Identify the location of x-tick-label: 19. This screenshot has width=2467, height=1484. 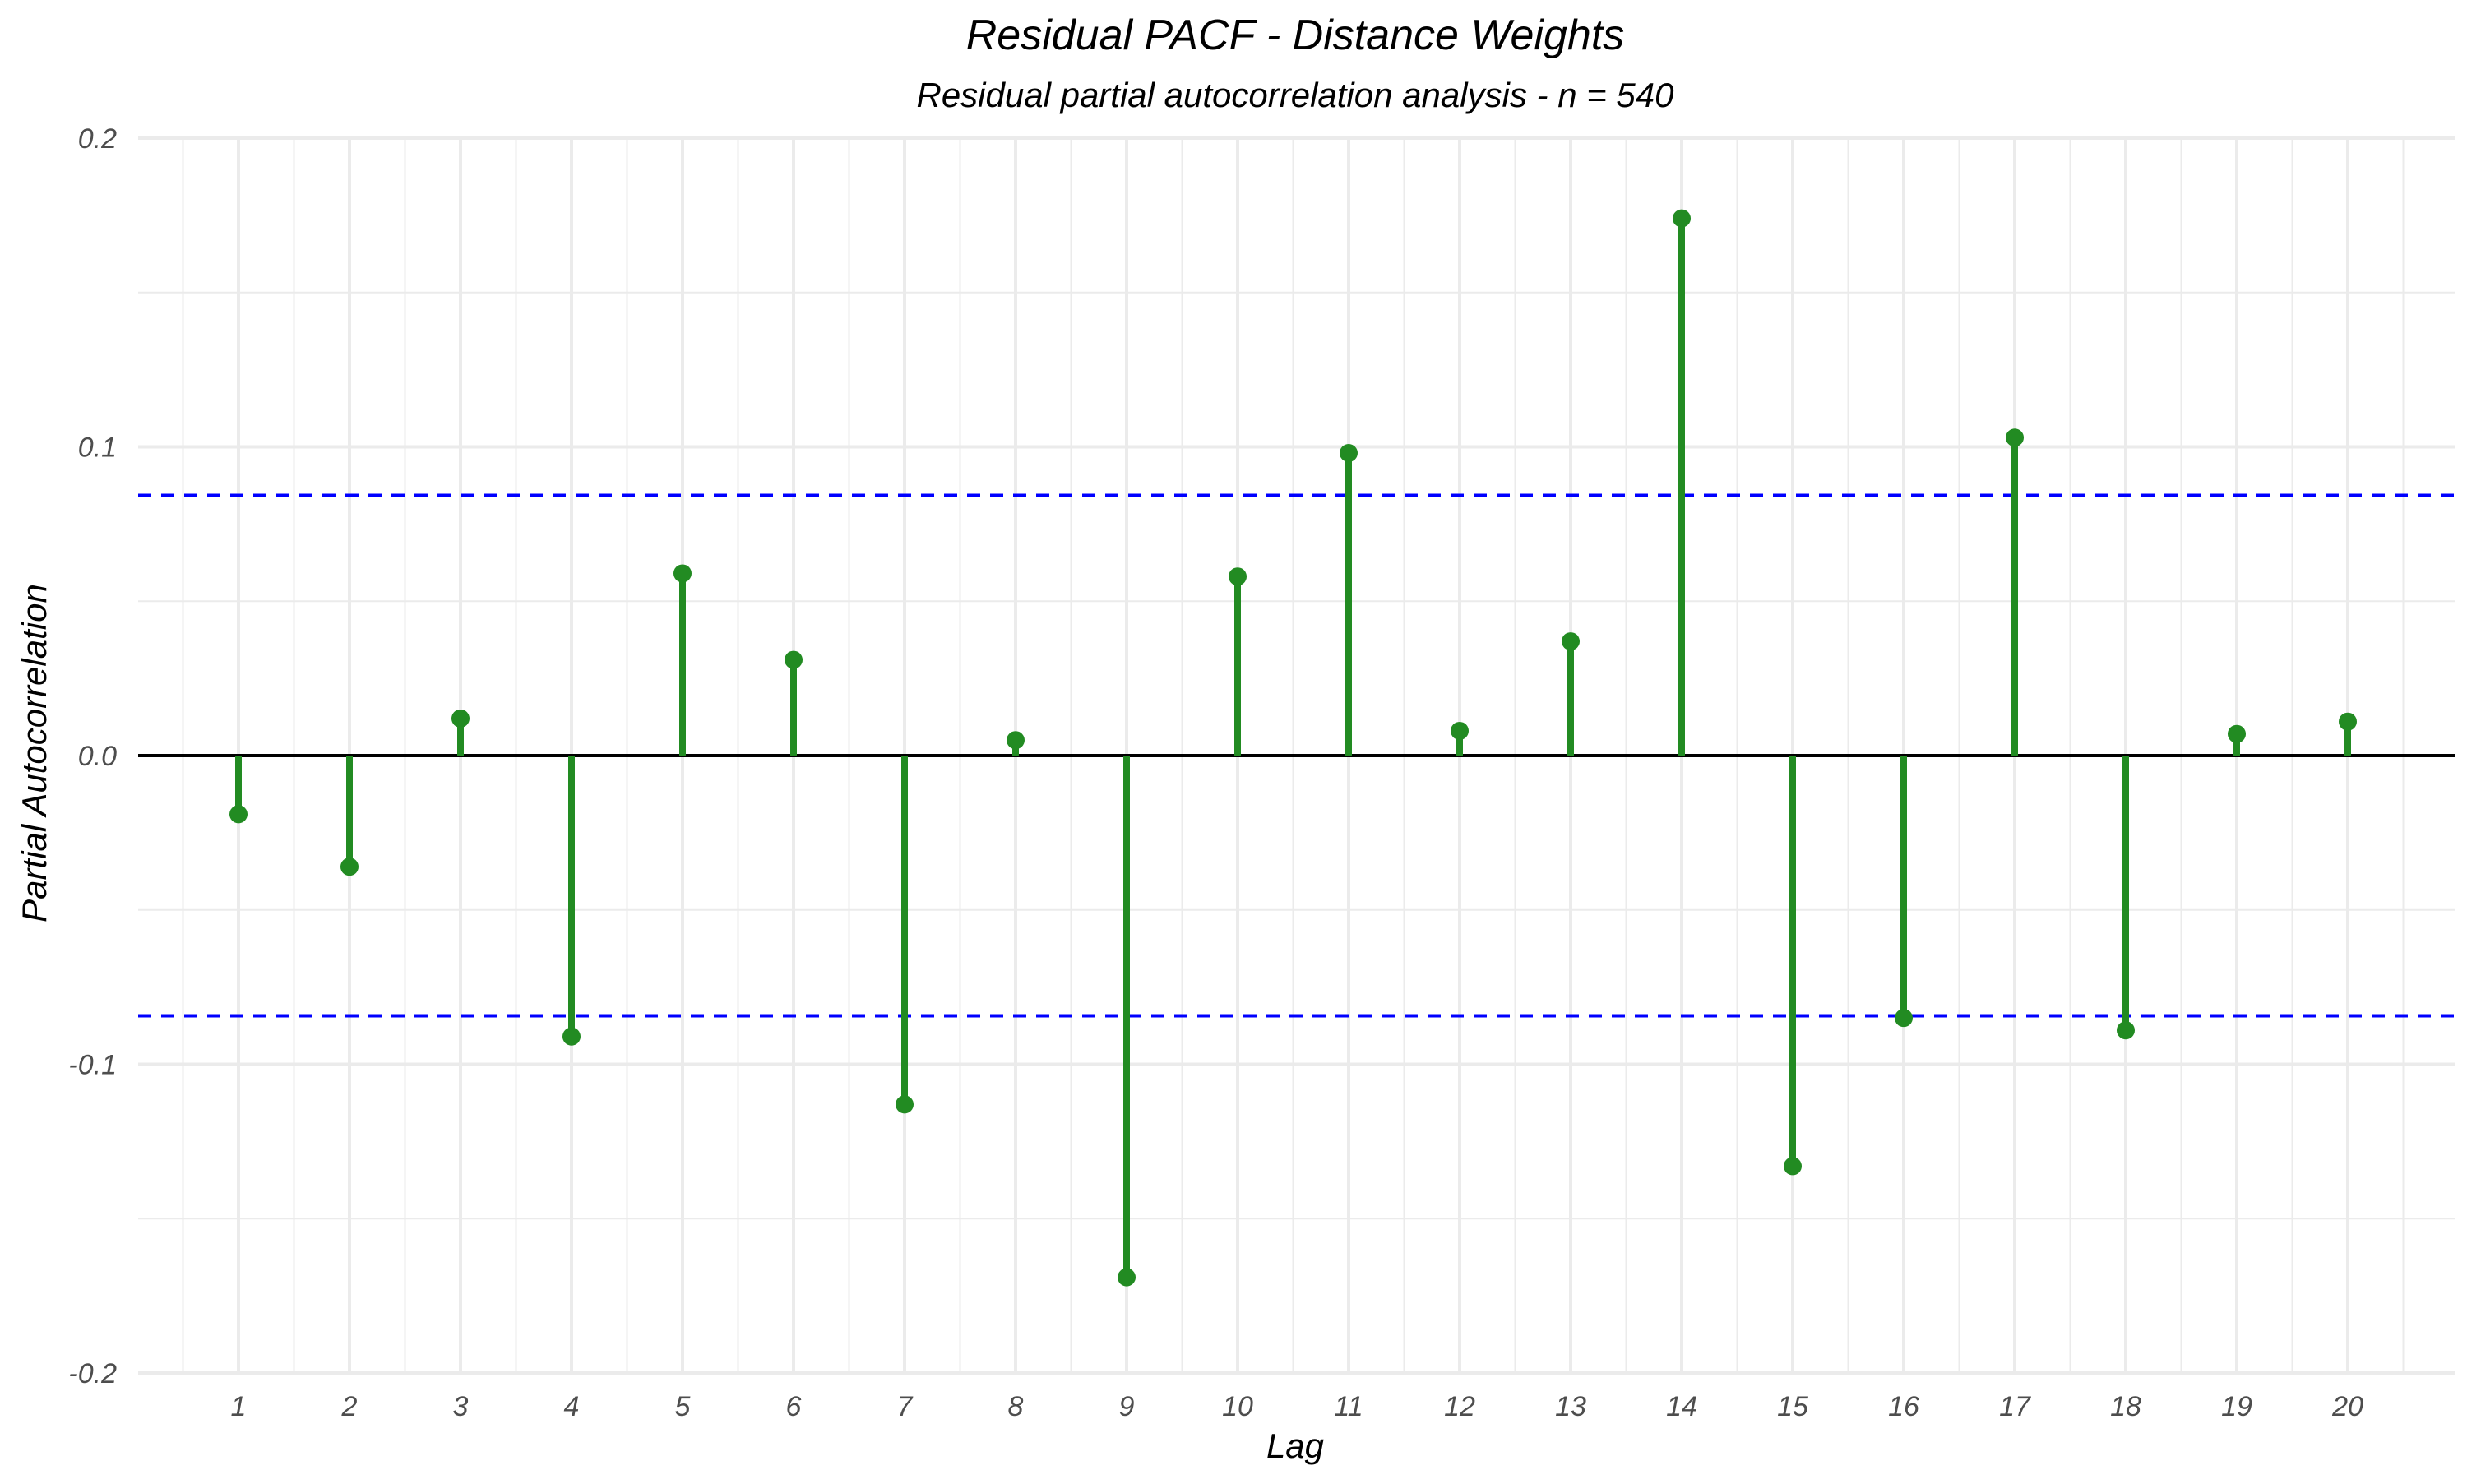
(2236, 1406).